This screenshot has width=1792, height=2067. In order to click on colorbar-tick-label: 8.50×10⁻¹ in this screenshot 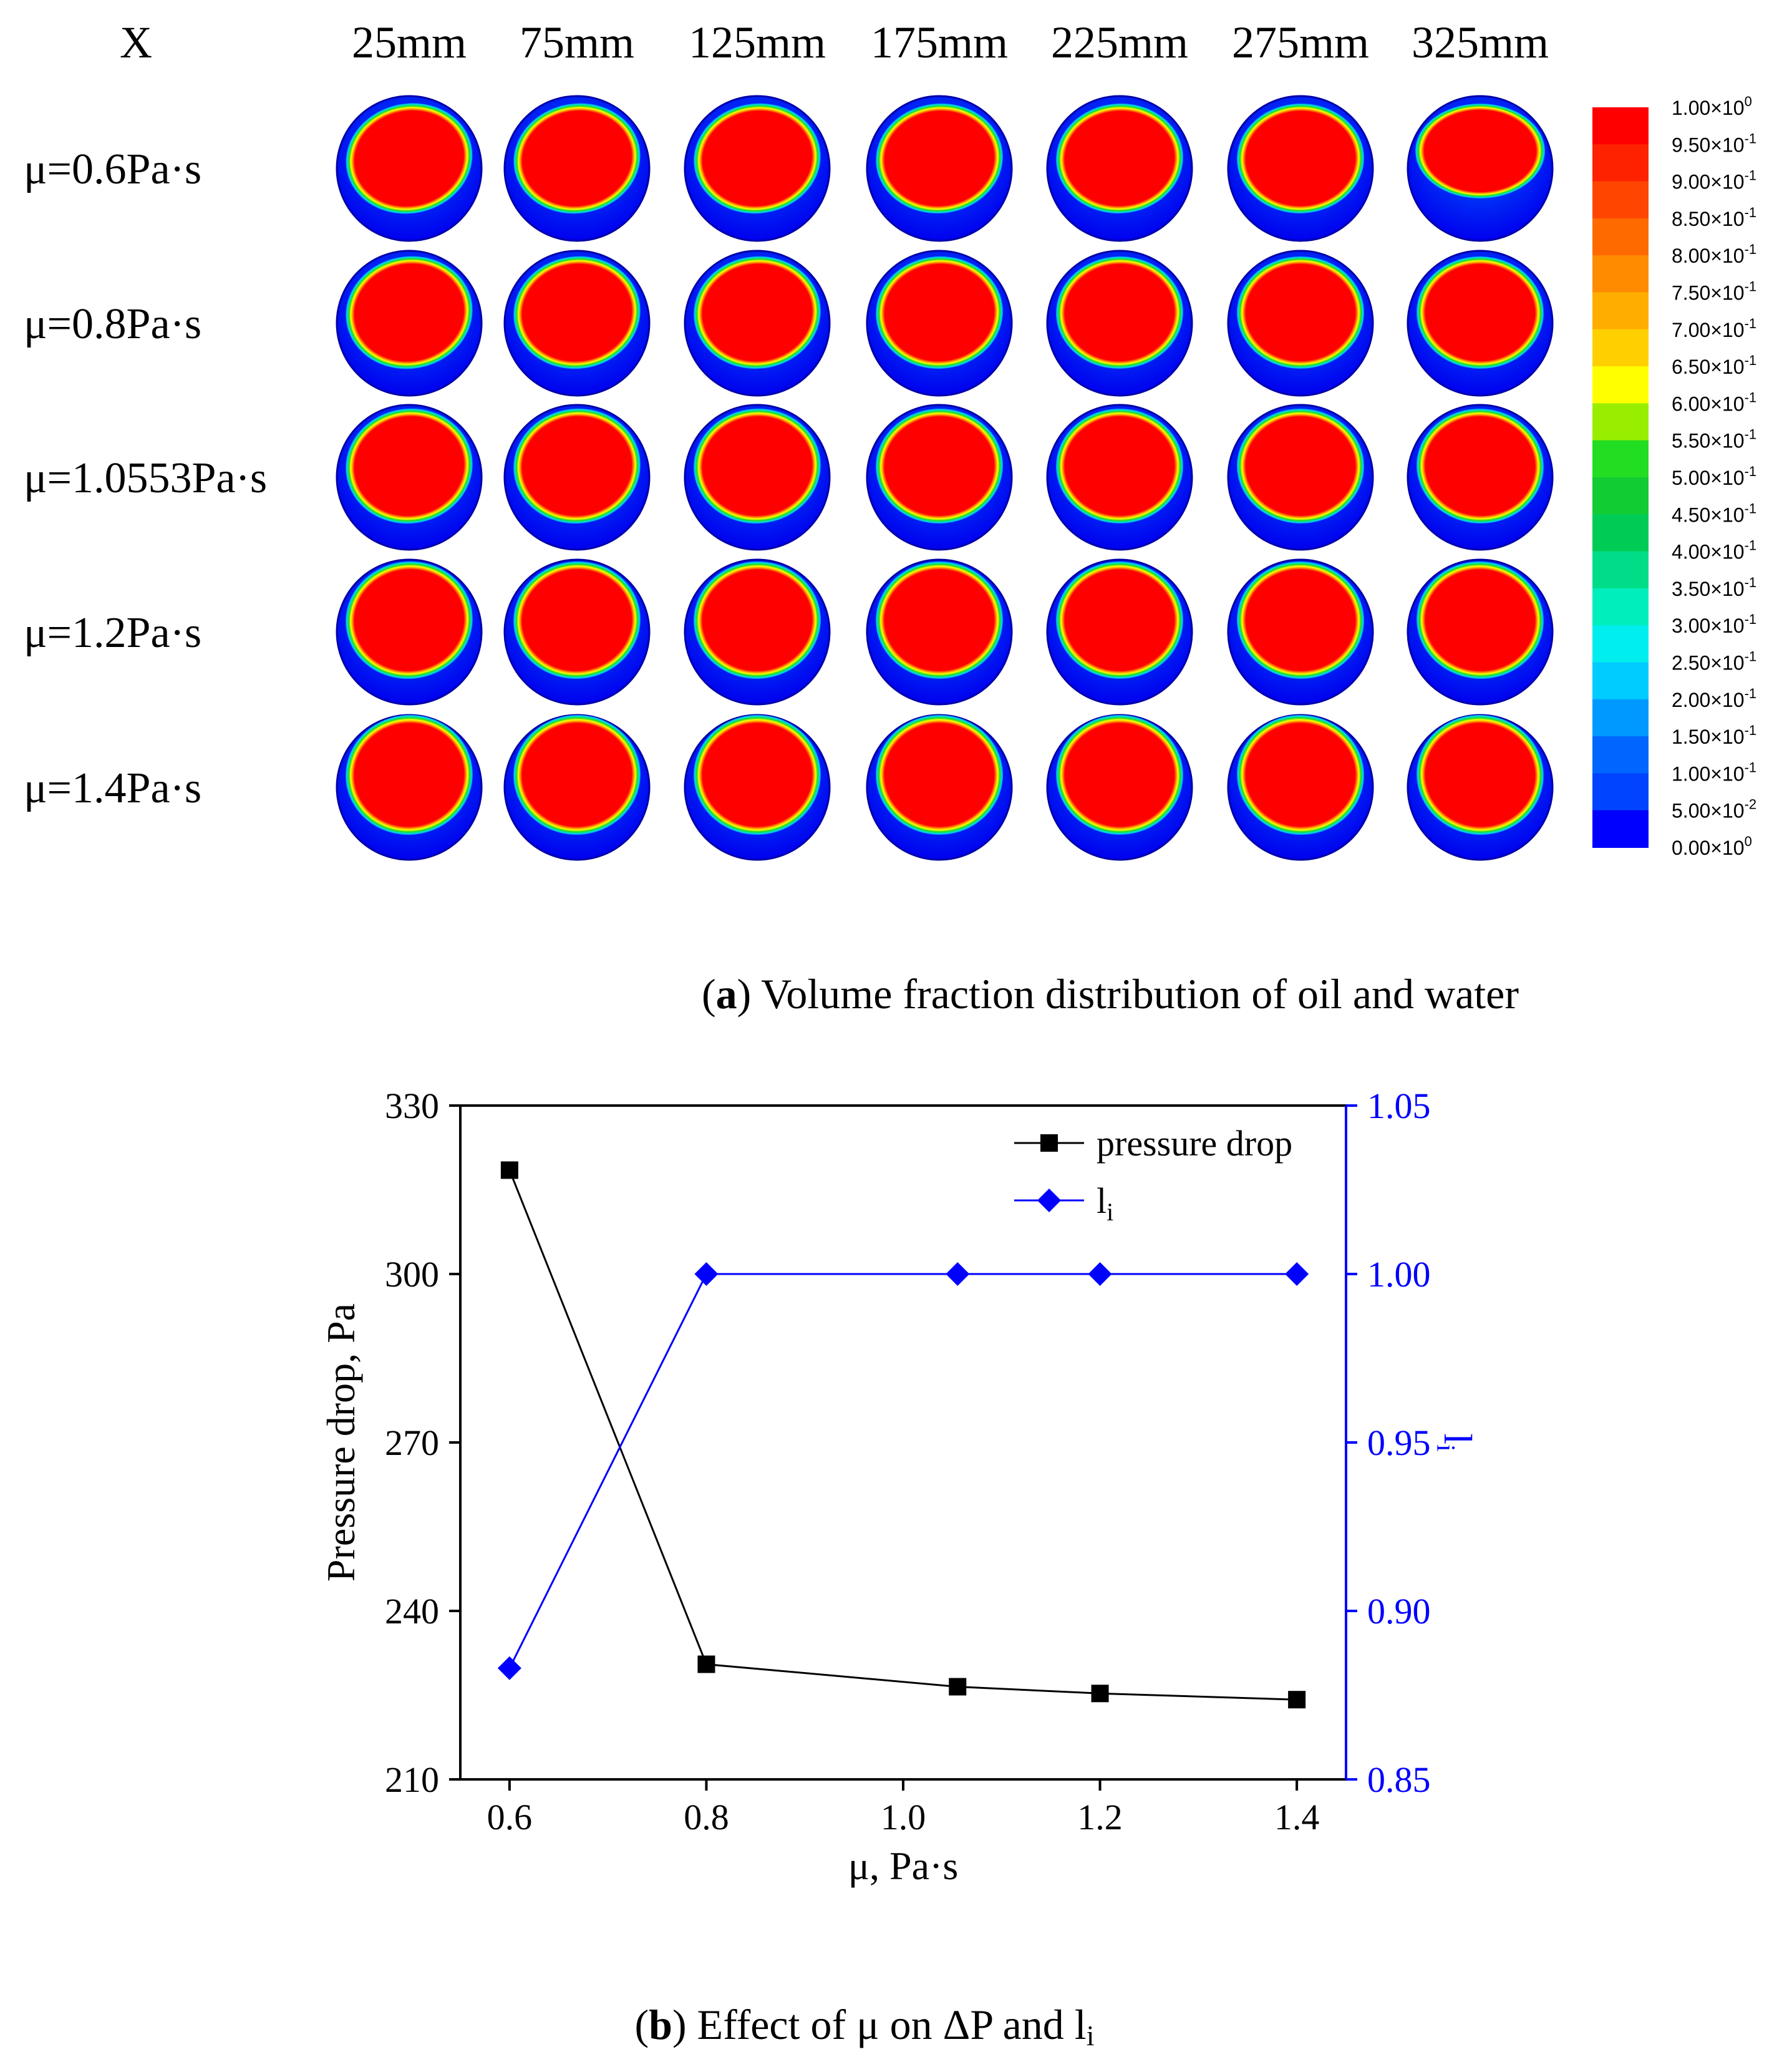, I will do `click(1714, 218)`.